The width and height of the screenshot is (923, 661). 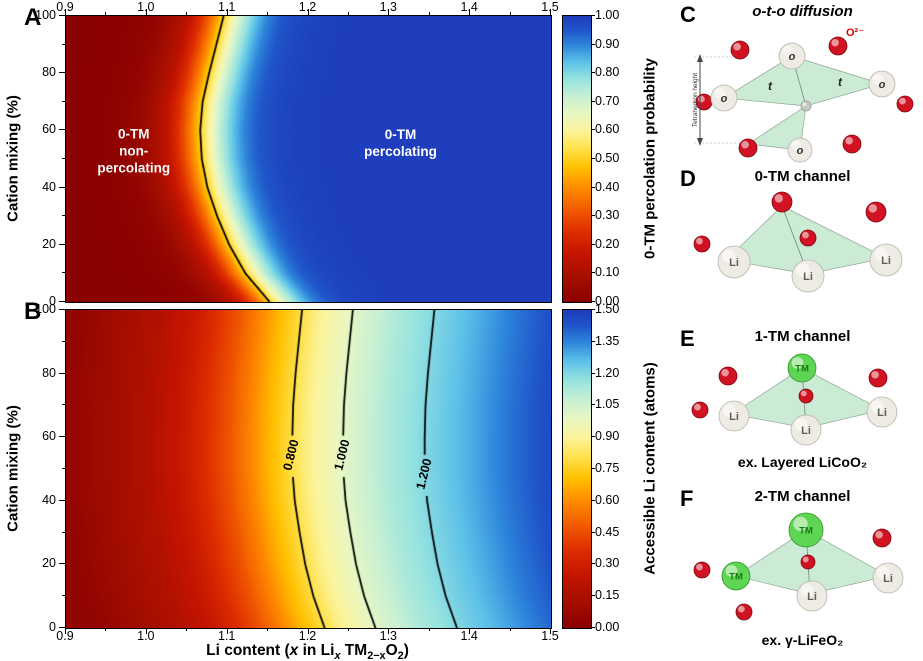 I want to click on colorbar-label-b: Accessible Li content (atoms), so click(x=650, y=468).